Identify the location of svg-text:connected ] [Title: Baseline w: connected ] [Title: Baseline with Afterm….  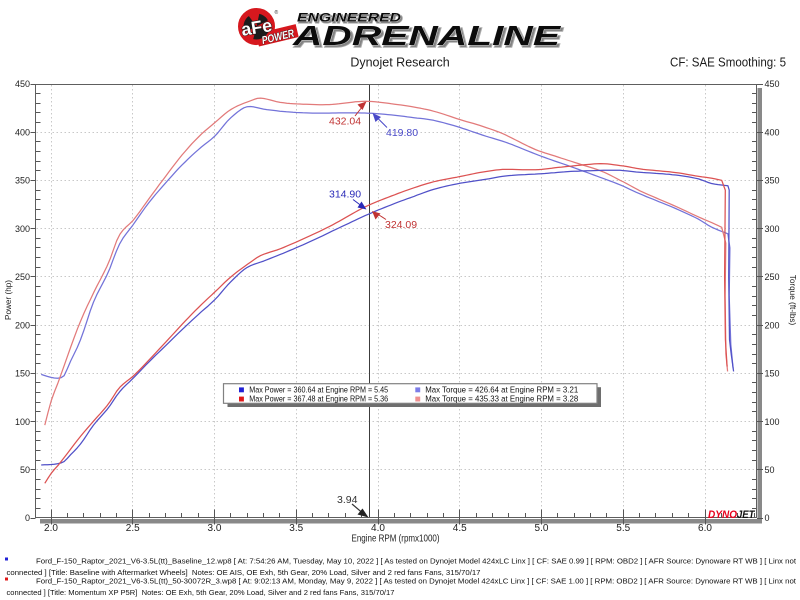
(244, 572).